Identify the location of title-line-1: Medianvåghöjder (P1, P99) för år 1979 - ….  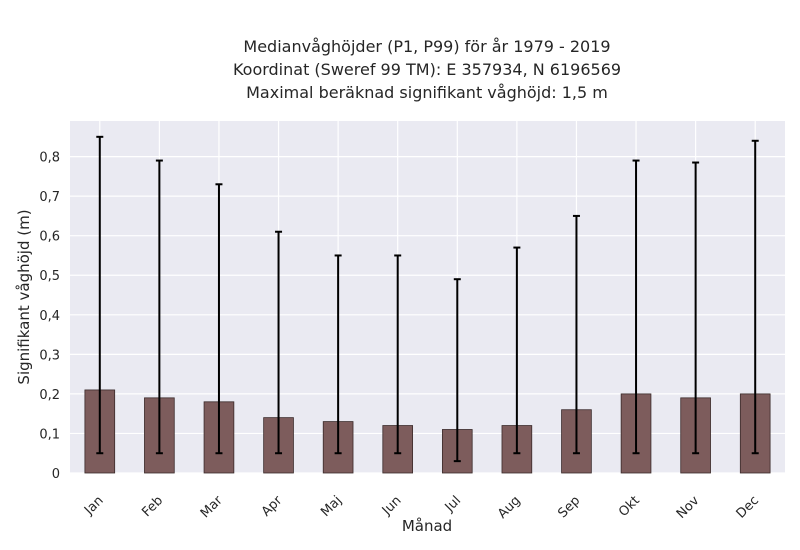
(426, 46).